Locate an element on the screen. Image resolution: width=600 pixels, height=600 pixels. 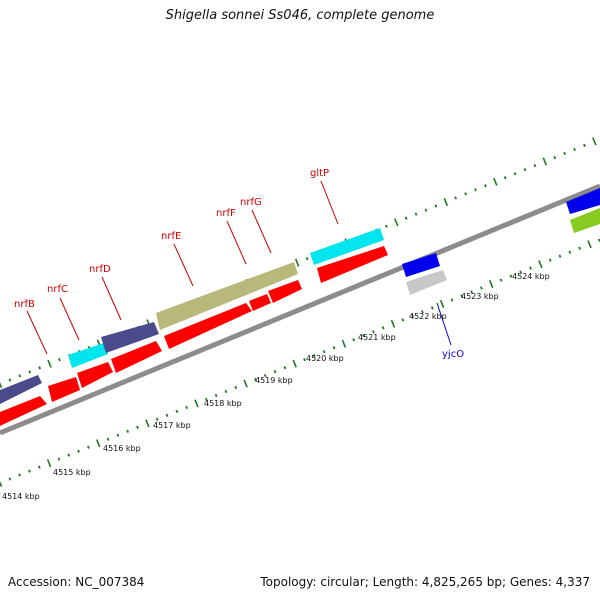
genome-title: Shigella sonnei Ss046, complete genome is located at coordinates (300, 15).